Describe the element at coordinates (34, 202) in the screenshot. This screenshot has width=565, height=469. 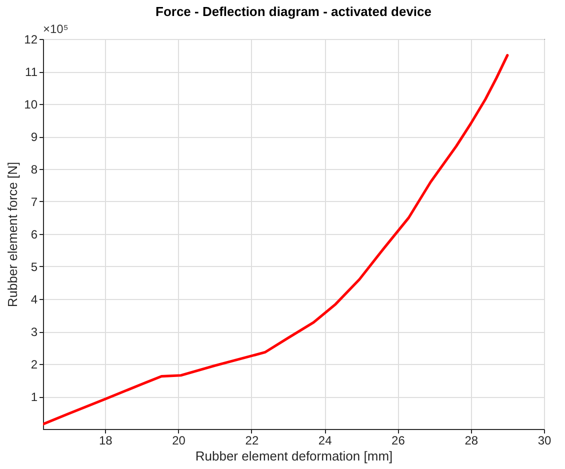
I see `y-tick-label: 7` at that location.